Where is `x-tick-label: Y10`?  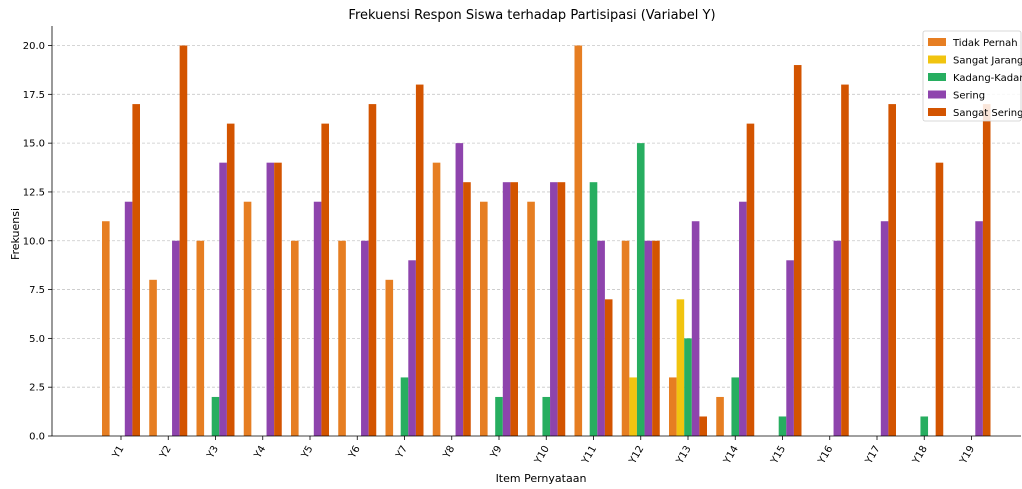
x-tick-label: Y10 is located at coordinates (541, 455).